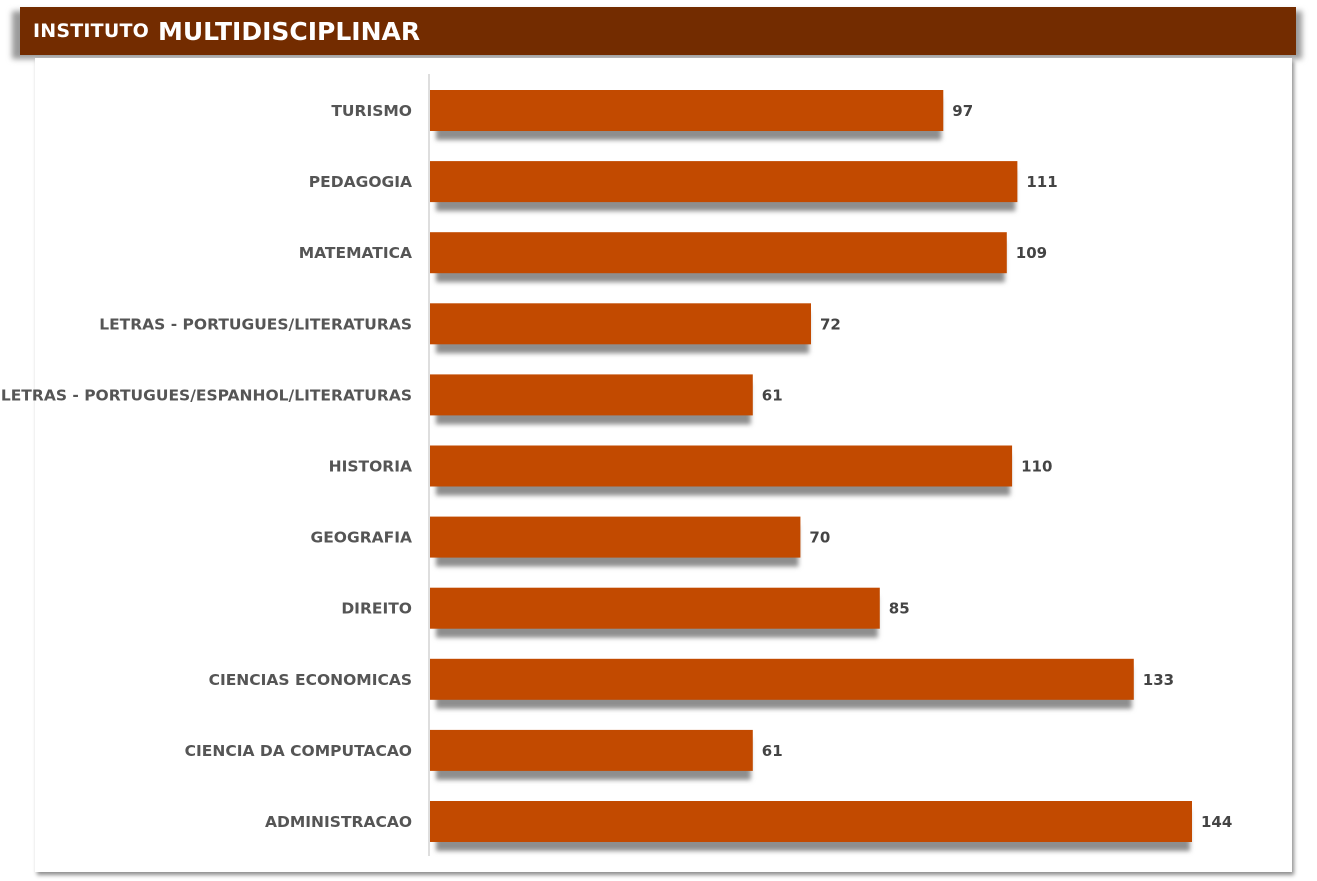 Image resolution: width=1317 pixels, height=881 pixels. I want to click on category-label: CIENCIA DA COMPUTACAO, so click(298, 751).